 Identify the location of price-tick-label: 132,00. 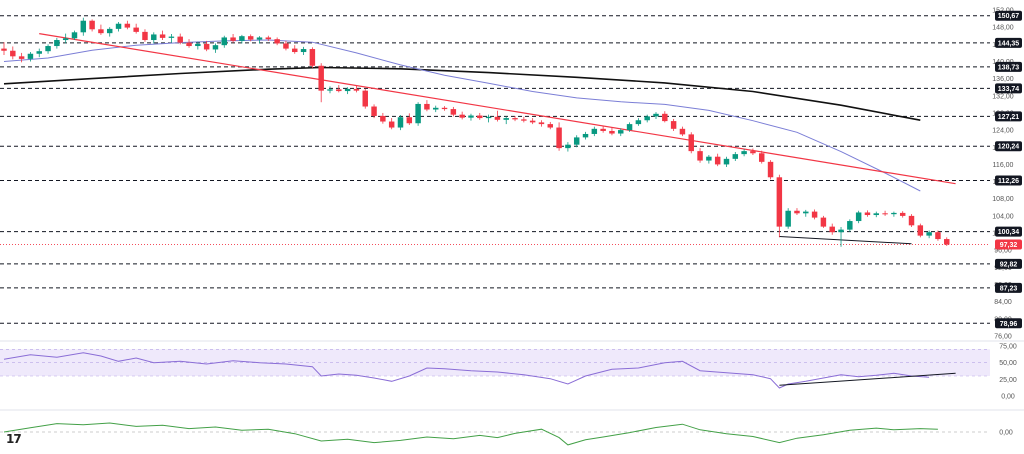
(1003, 96).